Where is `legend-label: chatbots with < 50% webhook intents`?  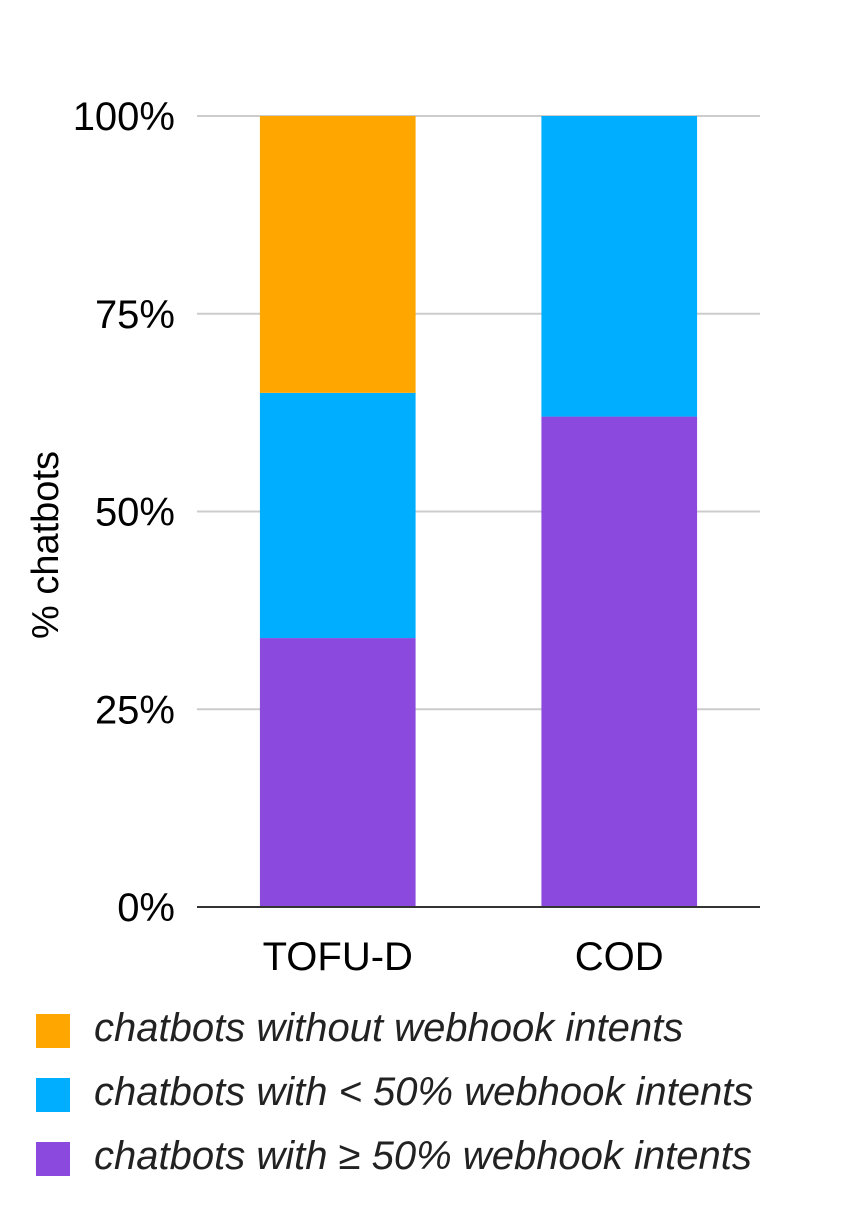 legend-label: chatbots with < 50% webhook intents is located at coordinates (424, 1092).